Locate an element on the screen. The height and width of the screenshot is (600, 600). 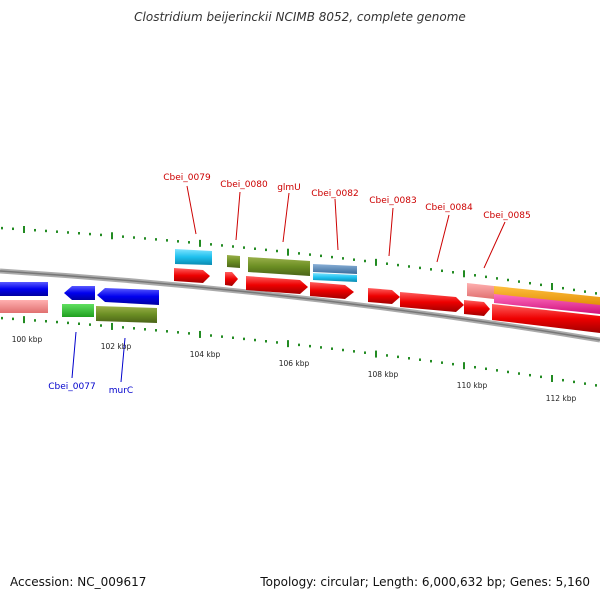
gene-label: Cbei_0080 is located at coordinates (244, 185).